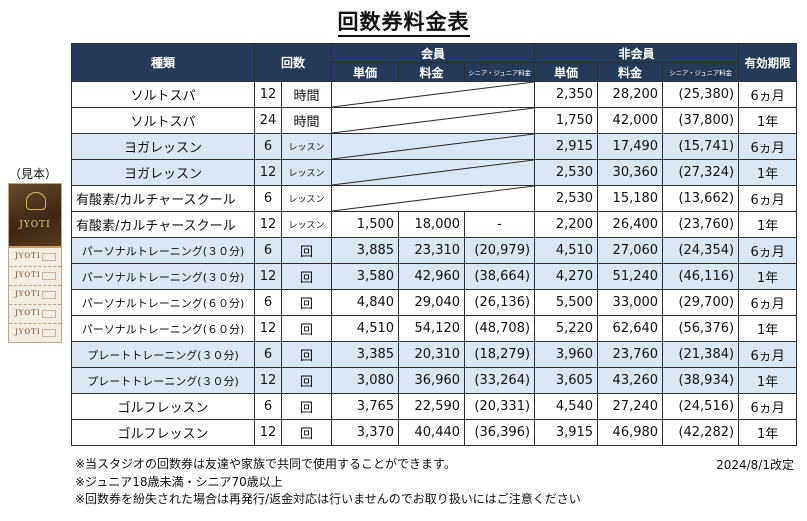 The width and height of the screenshot is (807, 521). I want to click on header-count: 回数, so click(293, 62).